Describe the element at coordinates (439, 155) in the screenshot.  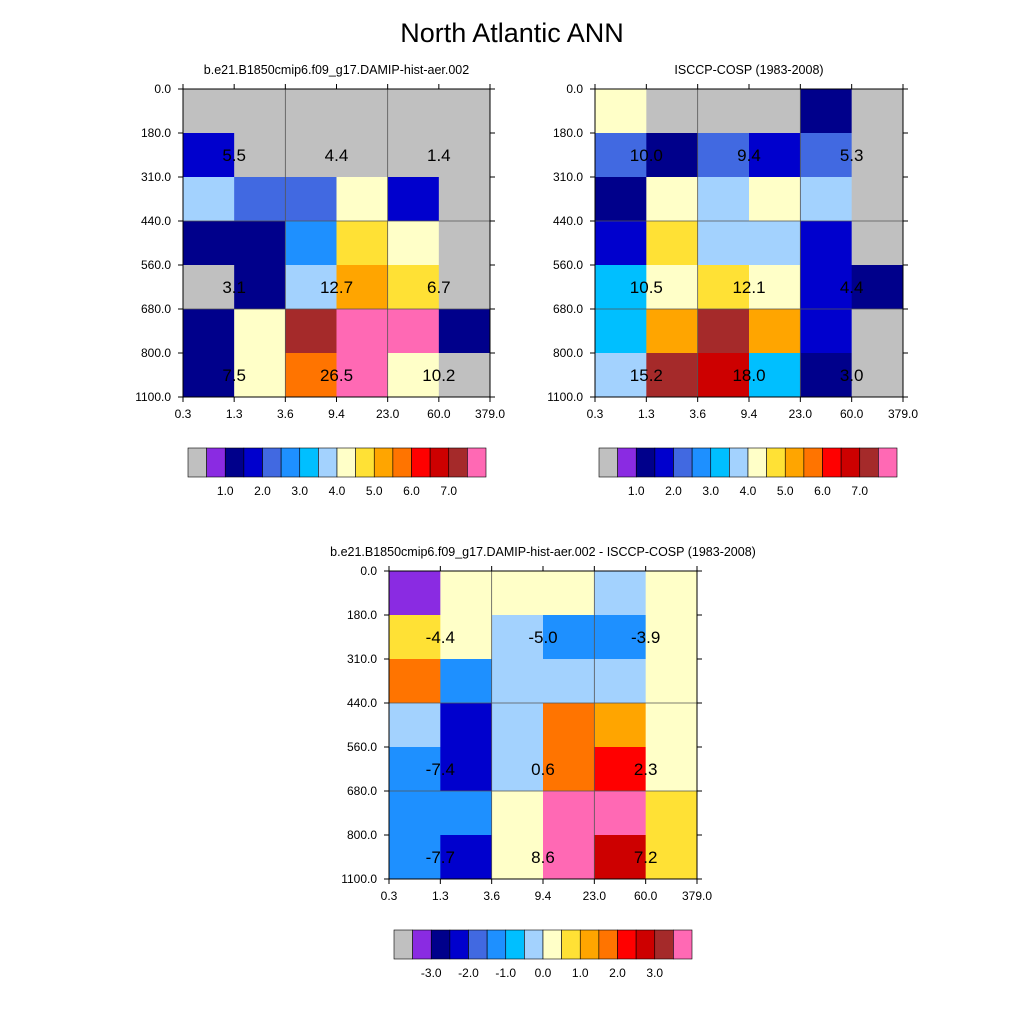
I see `cell-value-label: 1.4` at that location.